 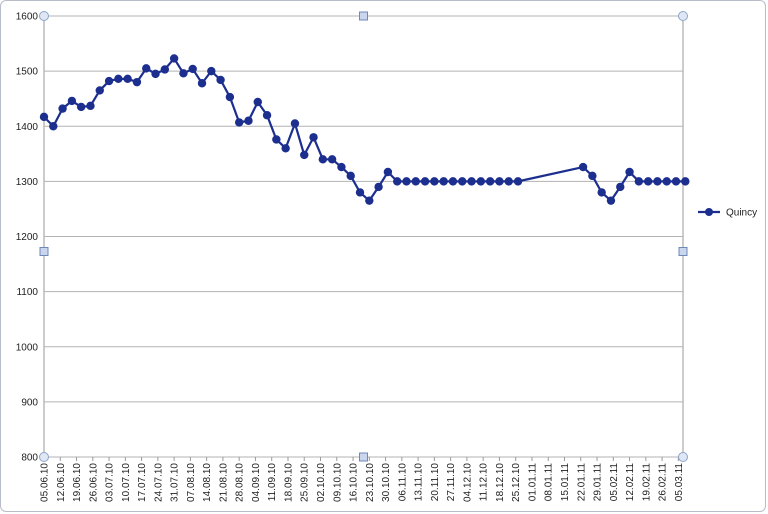 What do you see at coordinates (191, 482) in the screenshot?
I see `x-tick-label: 07.08.10` at bounding box center [191, 482].